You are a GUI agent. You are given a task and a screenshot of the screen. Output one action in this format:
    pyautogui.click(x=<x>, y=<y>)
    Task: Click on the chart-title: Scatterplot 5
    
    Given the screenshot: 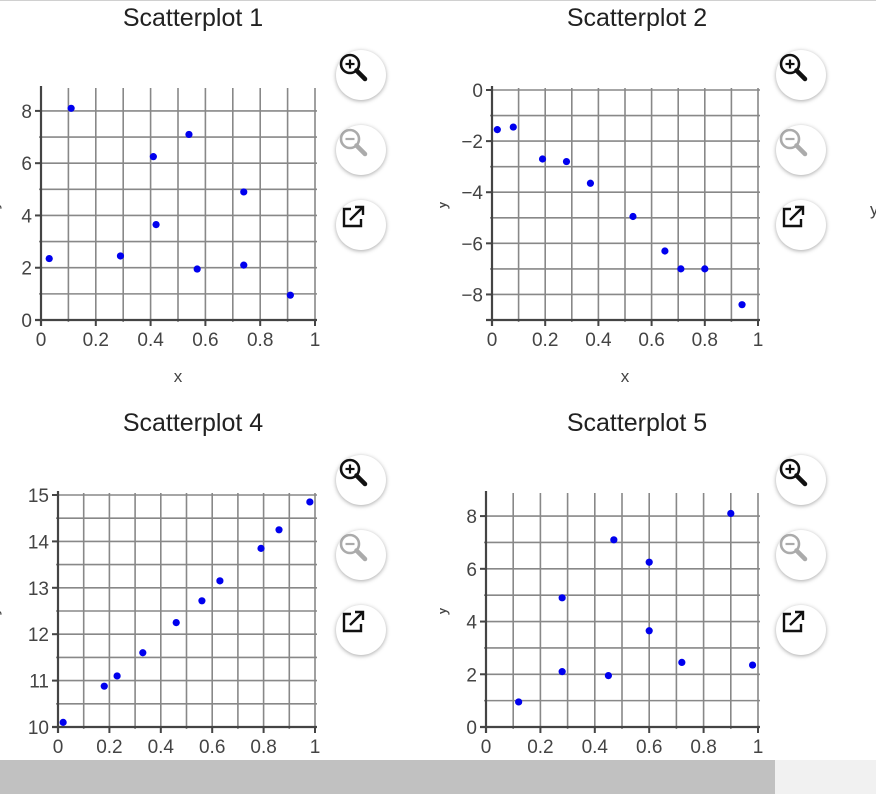 What is the action you would take?
    pyautogui.click(x=637, y=423)
    